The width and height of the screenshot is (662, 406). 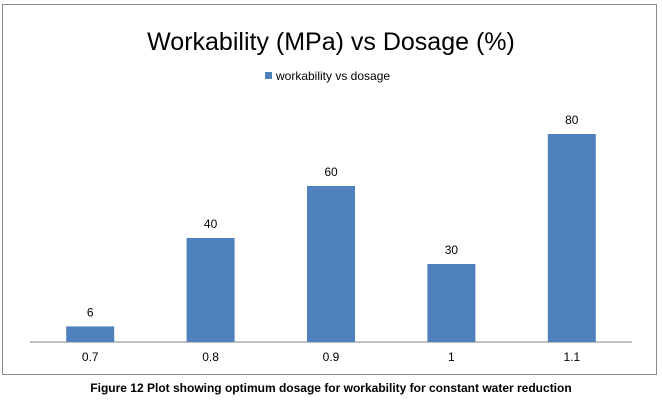 What do you see at coordinates (90, 312) in the screenshot?
I see `data-label: 6` at bounding box center [90, 312].